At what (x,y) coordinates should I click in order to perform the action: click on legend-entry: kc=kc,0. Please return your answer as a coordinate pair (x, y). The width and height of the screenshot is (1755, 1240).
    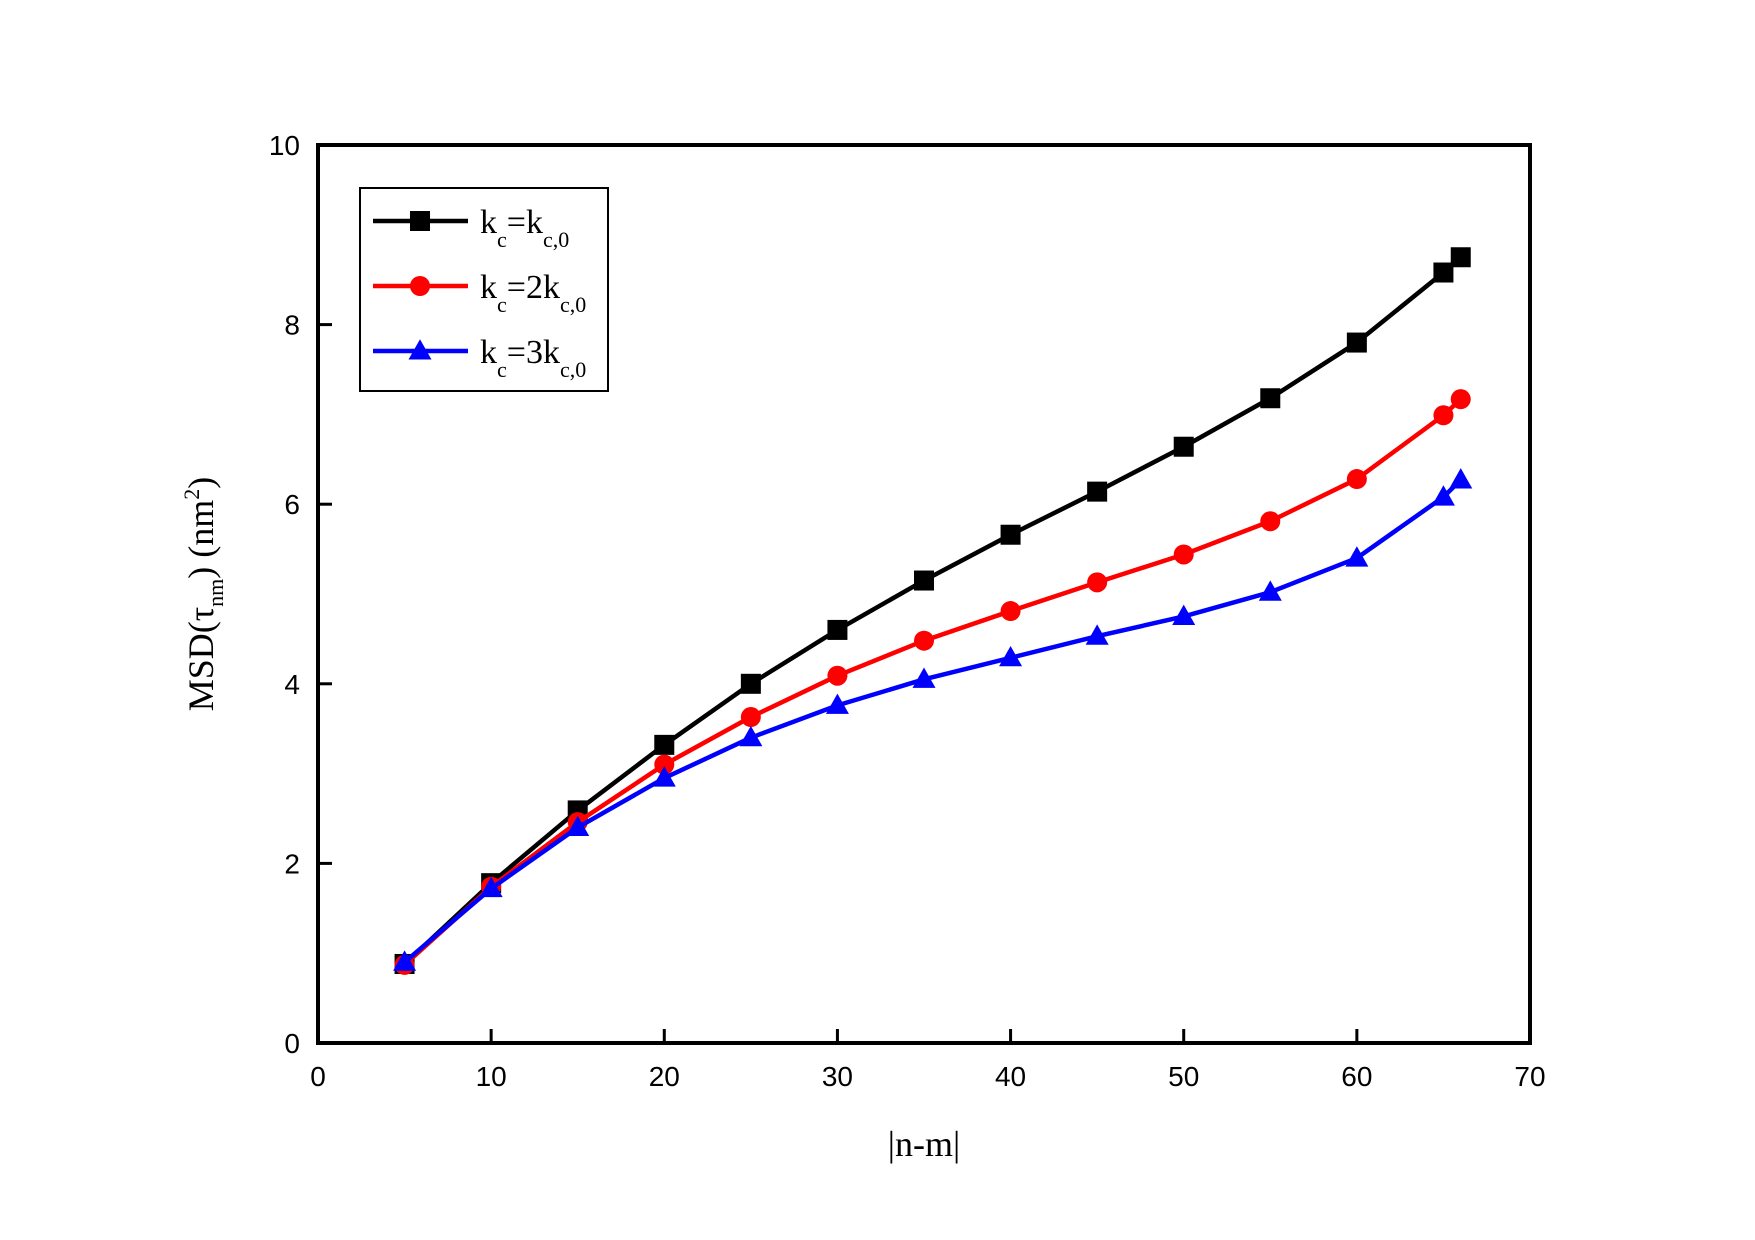
    Looking at the image, I should click on (471, 228).